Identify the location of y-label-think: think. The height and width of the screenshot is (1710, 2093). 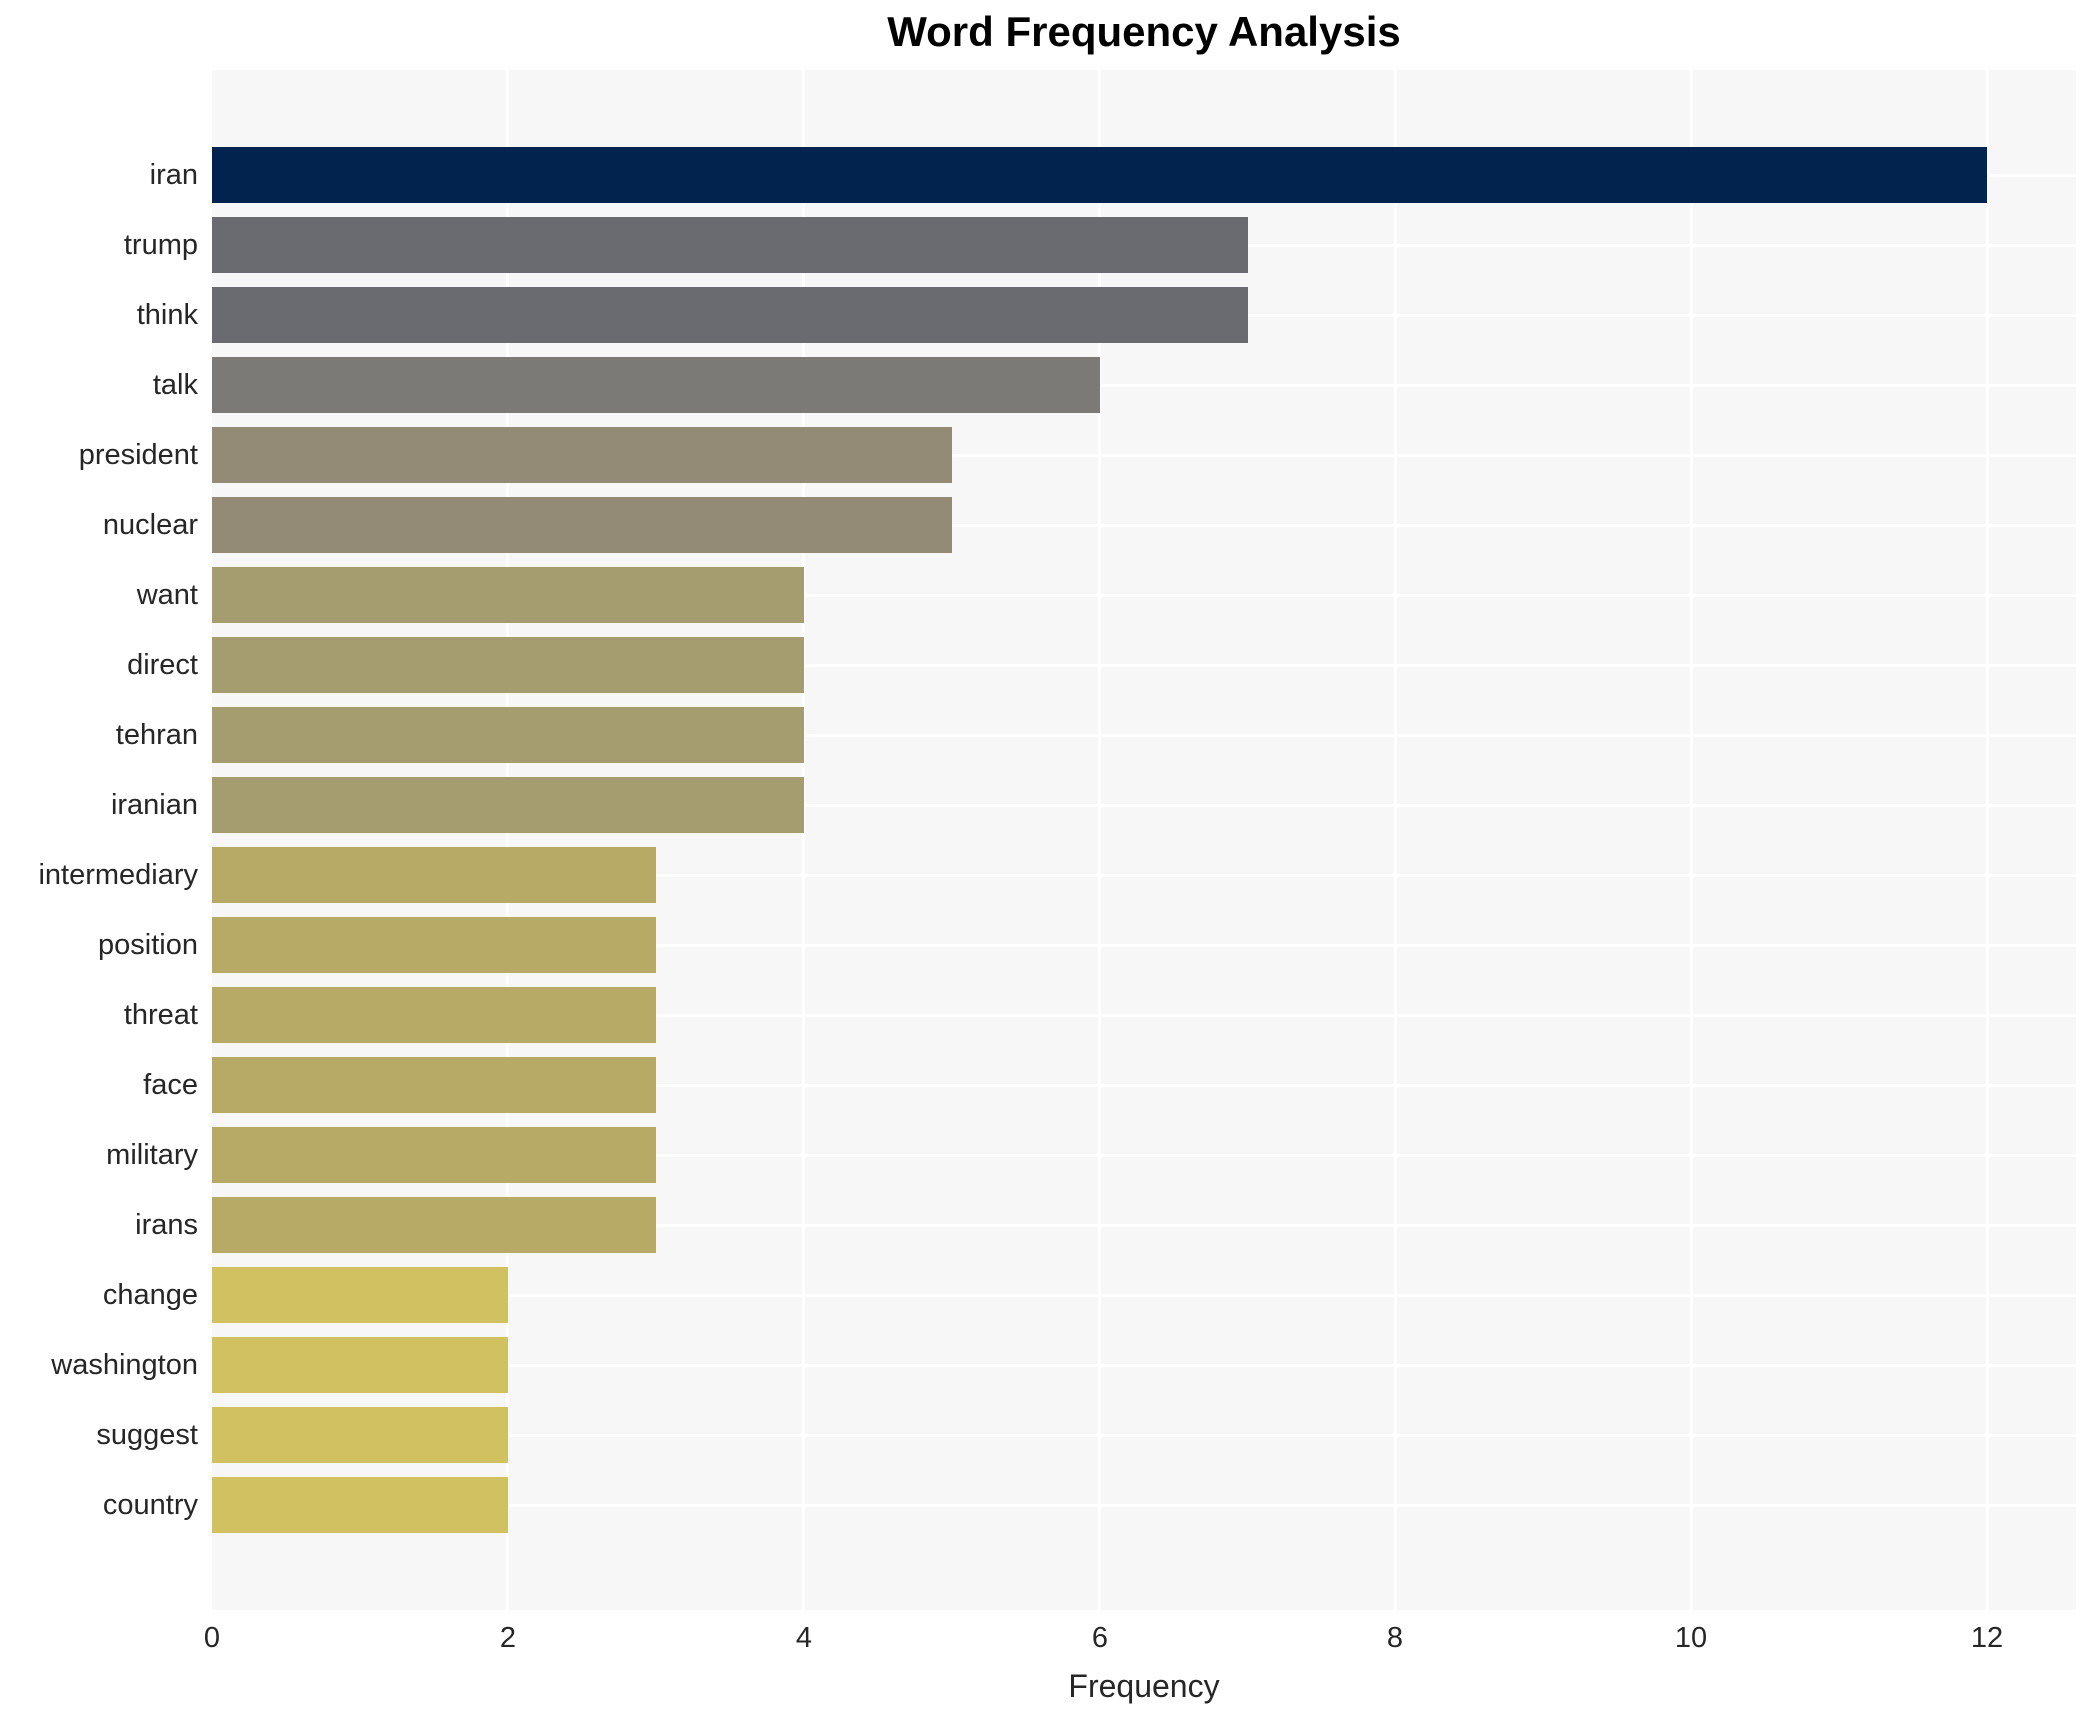
(167, 315).